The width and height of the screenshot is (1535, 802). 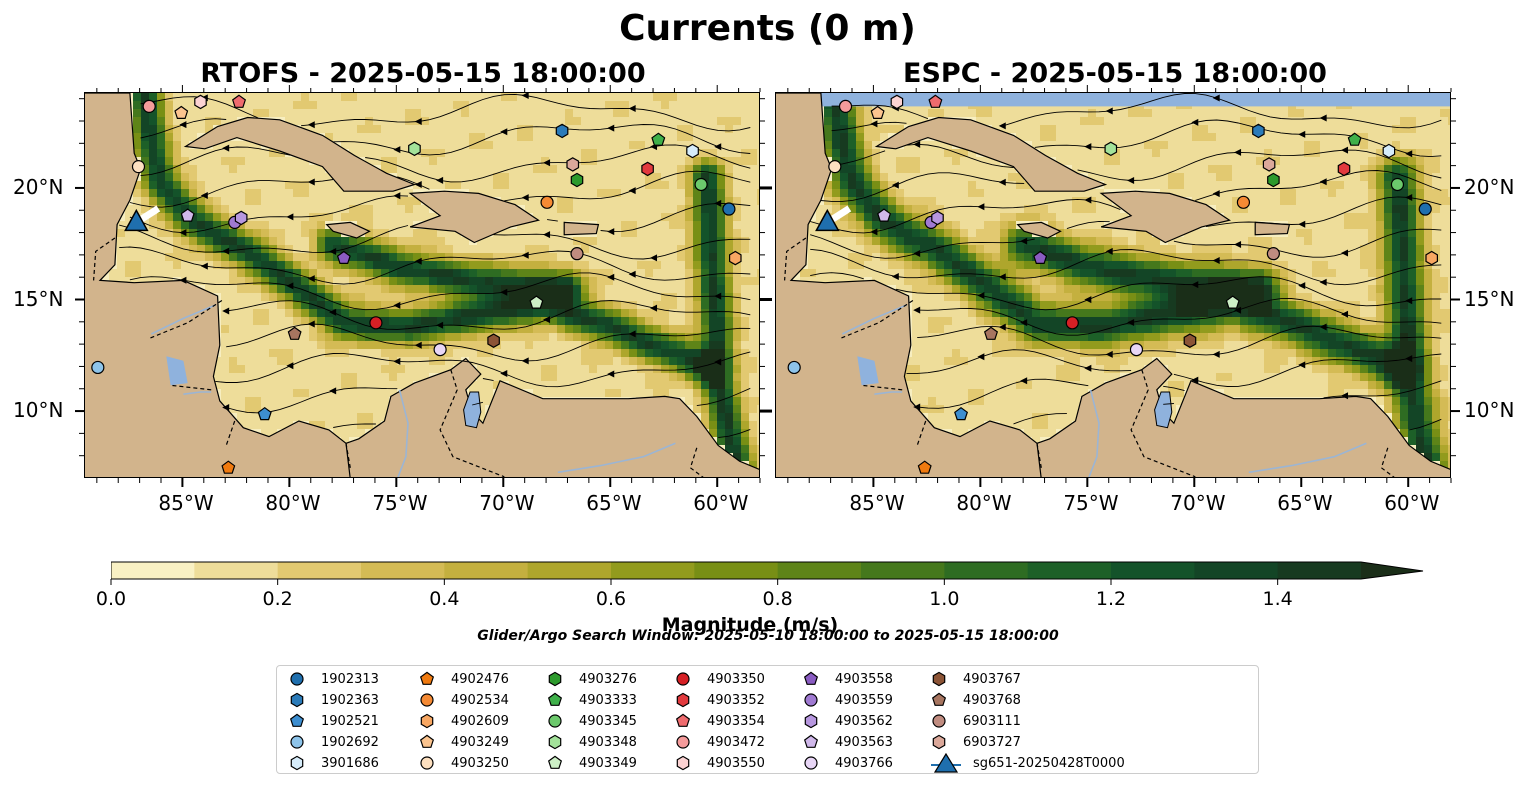 What do you see at coordinates (569, 570) in the screenshot?
I see `colorbar-segment` at bounding box center [569, 570].